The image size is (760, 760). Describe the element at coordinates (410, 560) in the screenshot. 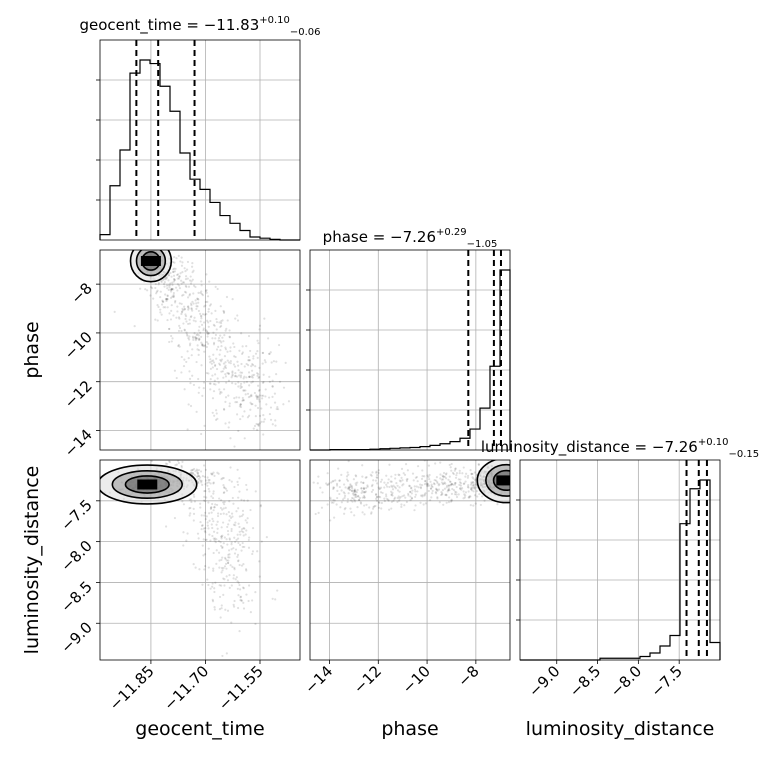

I see `gridlines` at that location.